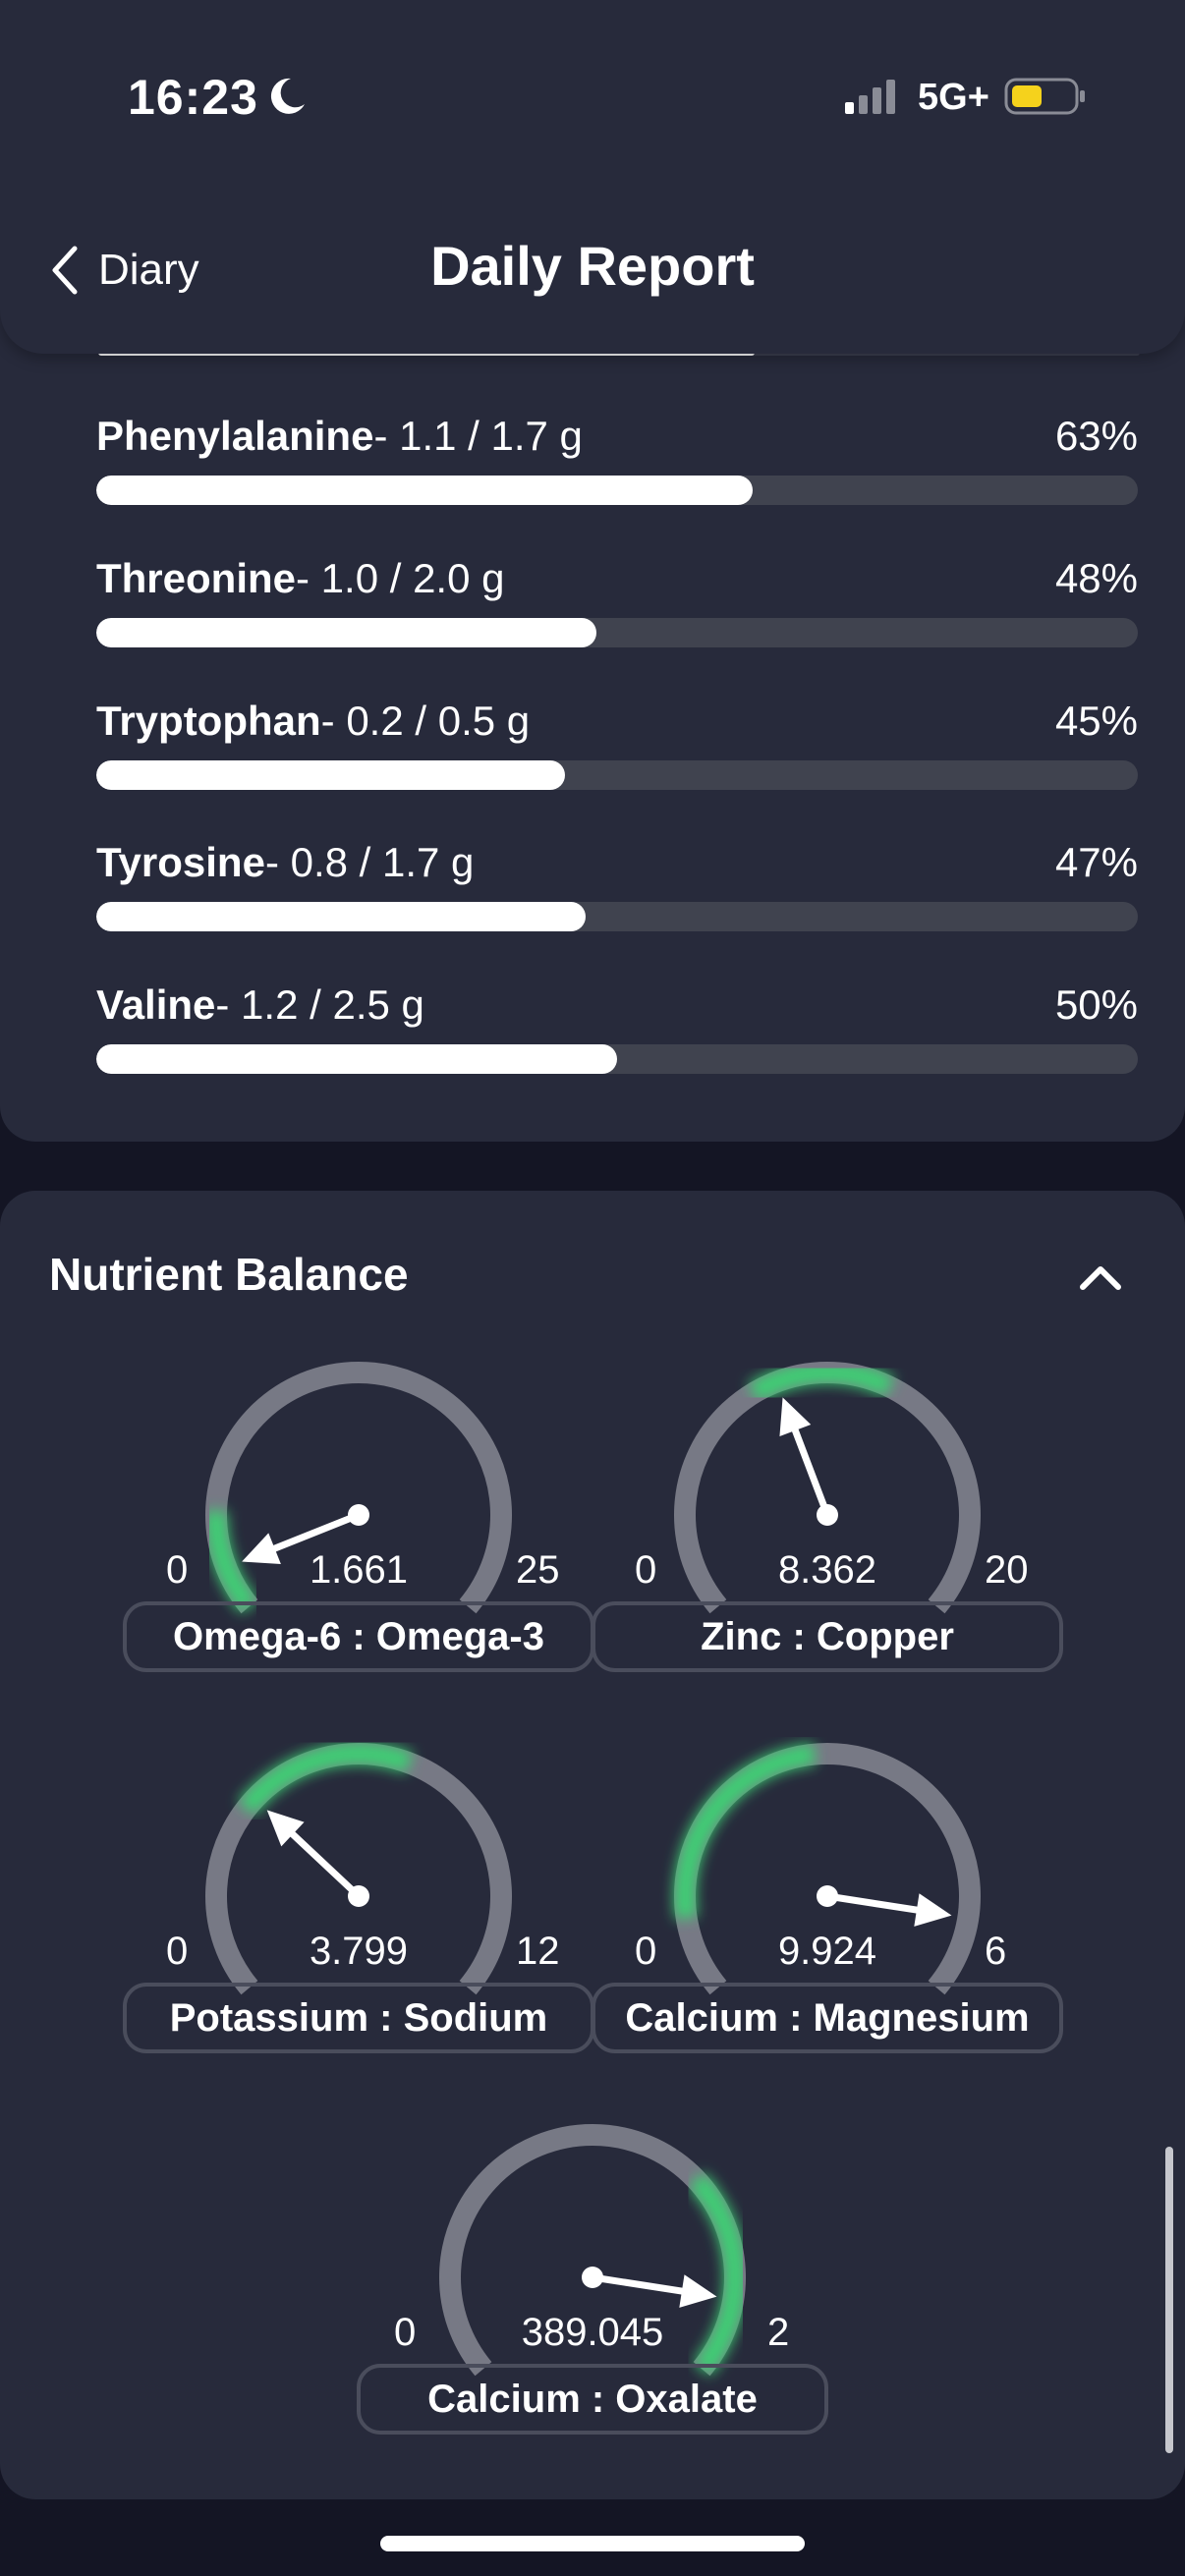  What do you see at coordinates (1096, 721) in the screenshot?
I see `nutrient-percent: 45%` at bounding box center [1096, 721].